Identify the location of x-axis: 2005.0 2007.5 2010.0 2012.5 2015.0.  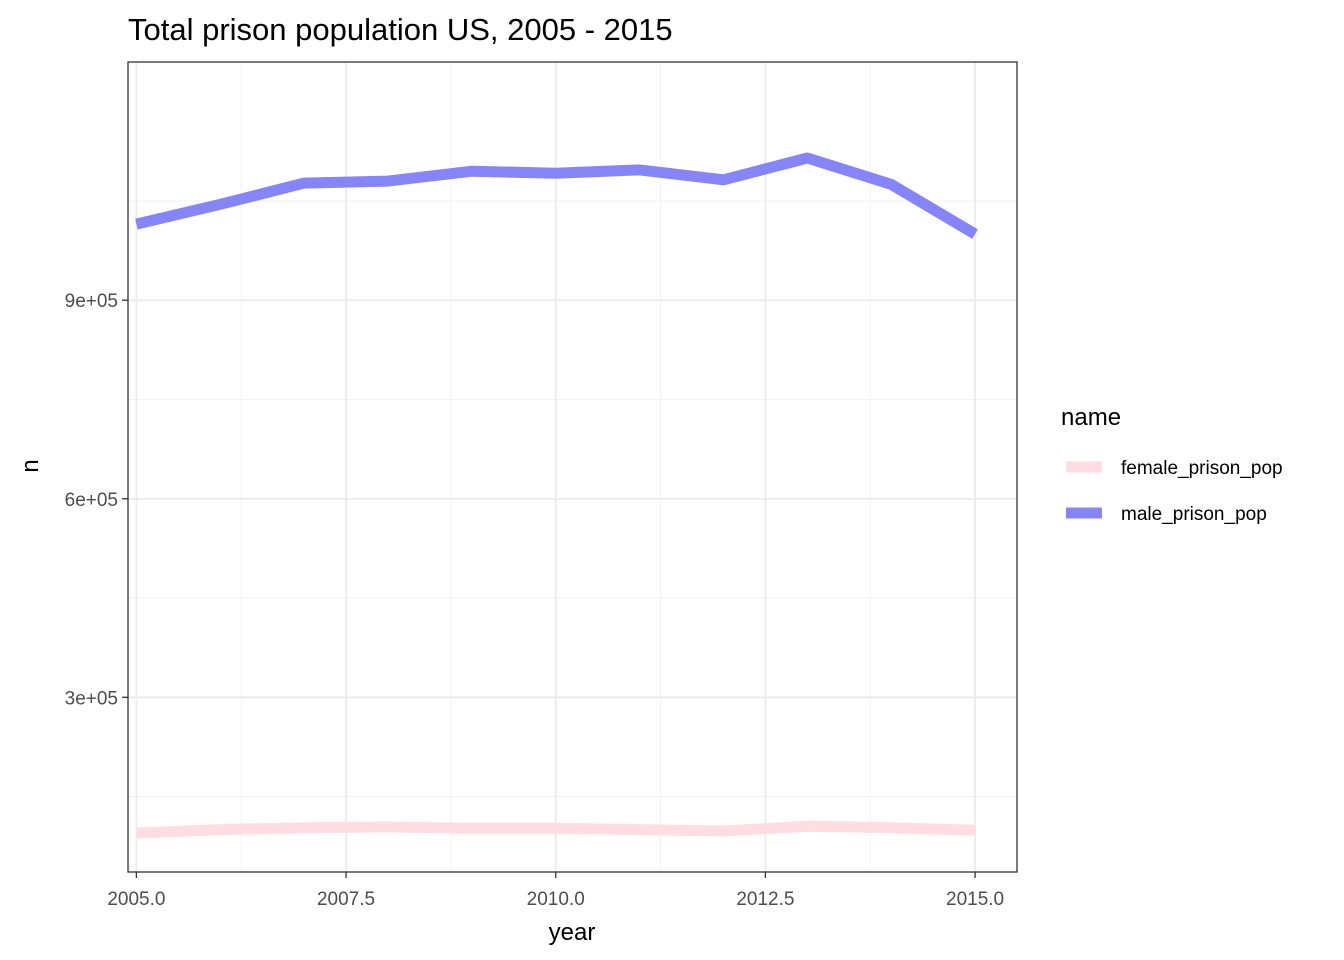
(555, 891).